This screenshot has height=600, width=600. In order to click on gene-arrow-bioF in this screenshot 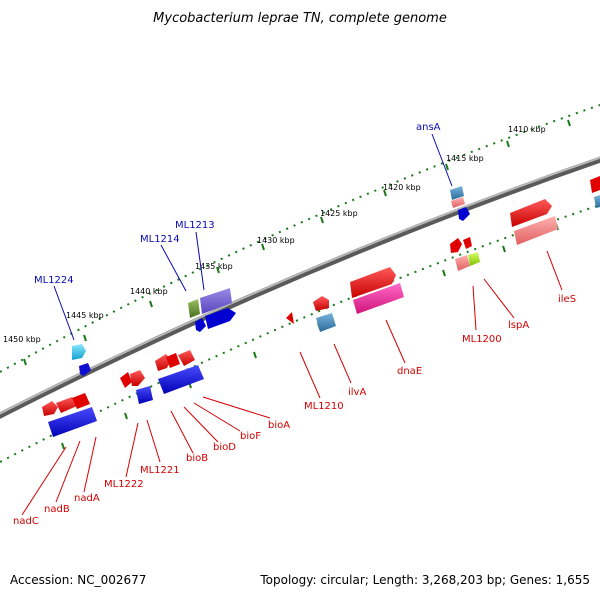, I will do `click(173, 360)`.